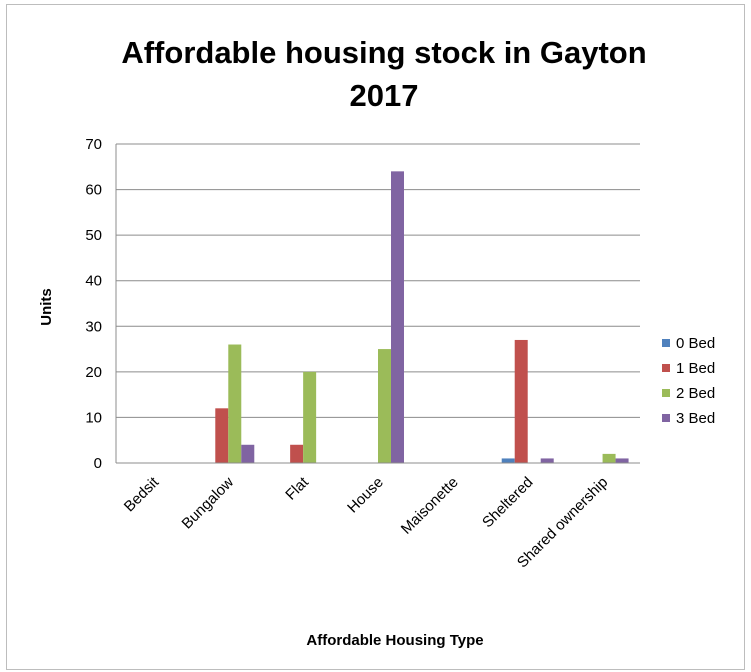  I want to click on x-tick-label: House, so click(365, 495).